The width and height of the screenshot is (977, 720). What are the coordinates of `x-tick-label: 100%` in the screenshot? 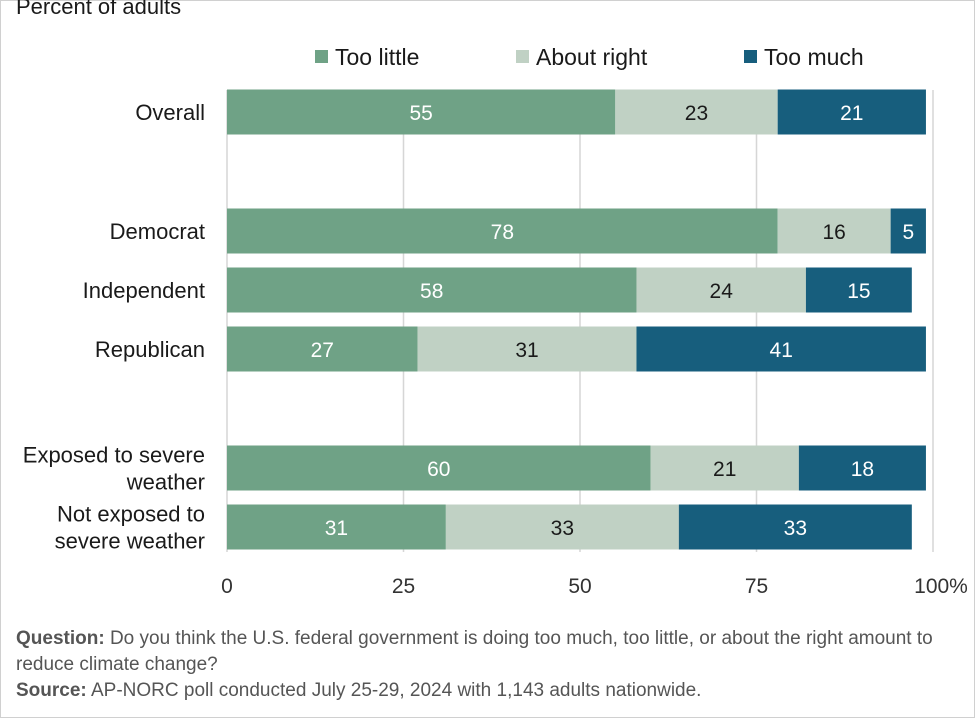 It's located at (941, 586).